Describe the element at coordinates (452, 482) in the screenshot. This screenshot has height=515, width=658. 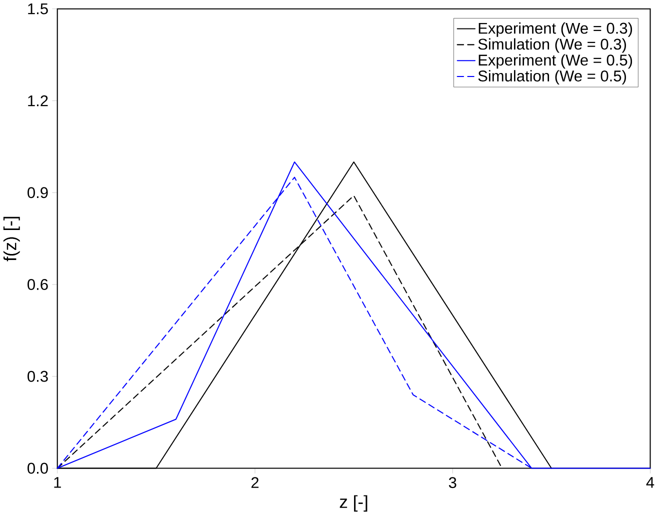
I see `x-tick-label: 3` at that location.